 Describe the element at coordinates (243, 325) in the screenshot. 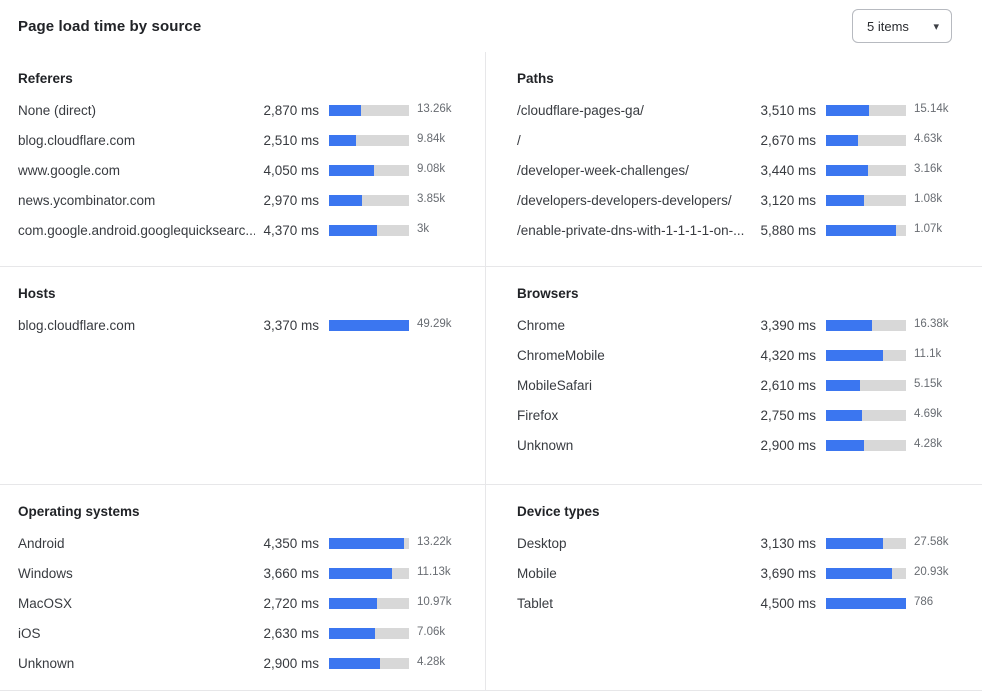

I see `metric-row-blog-cloudflare-com: blog.cloudflare.com 3,370 ms 49.29k` at that location.